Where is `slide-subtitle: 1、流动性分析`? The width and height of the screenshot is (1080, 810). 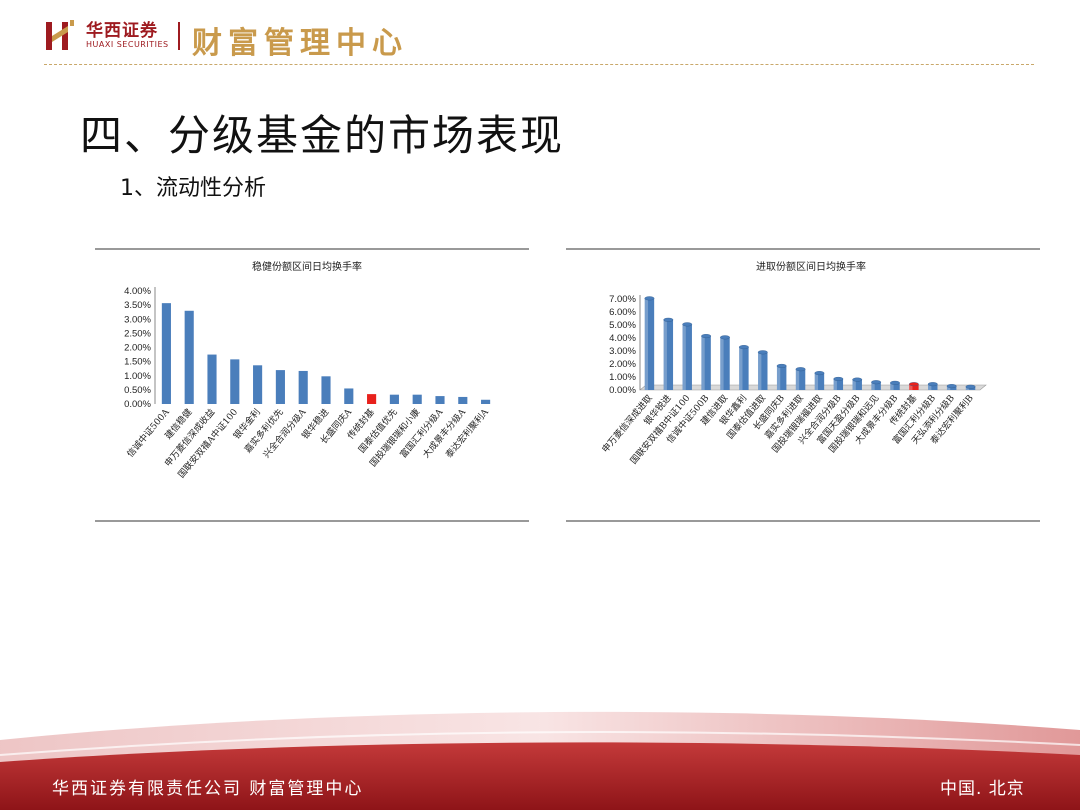 slide-subtitle: 1、流动性分析 is located at coordinates (193, 188).